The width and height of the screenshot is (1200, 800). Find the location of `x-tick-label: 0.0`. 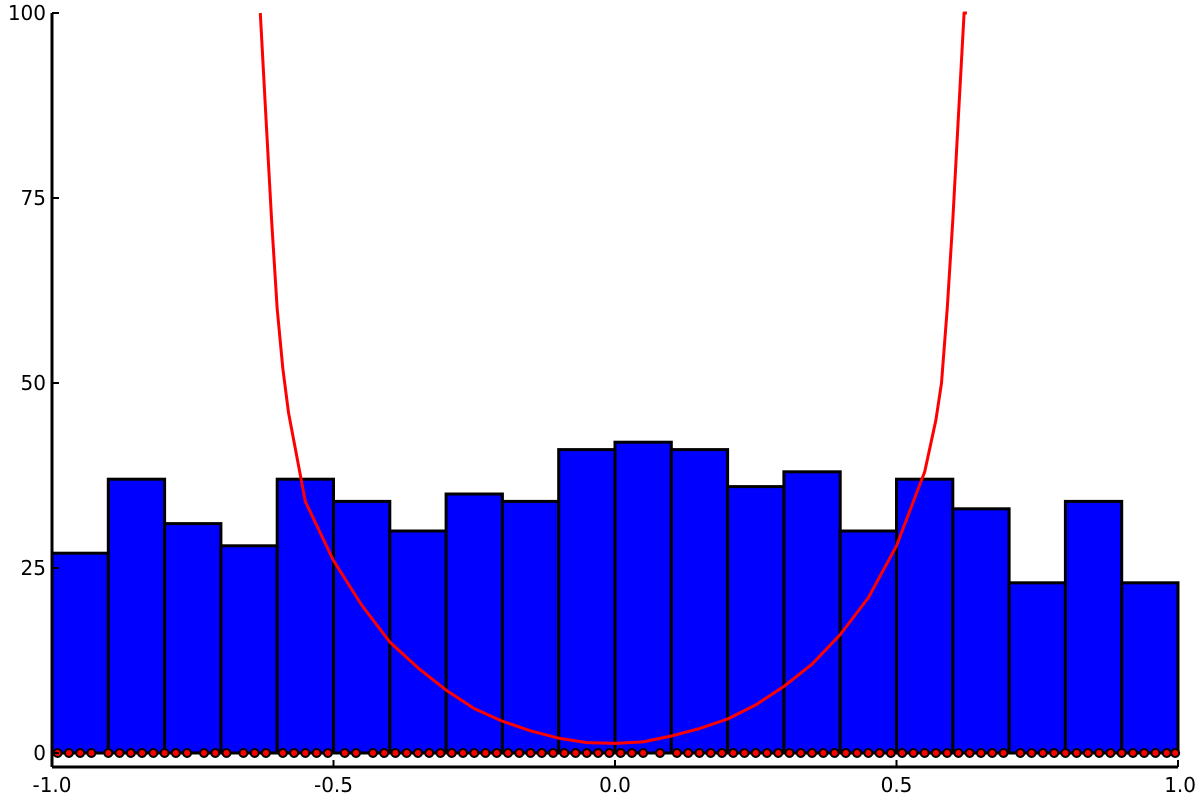

x-tick-label: 0.0 is located at coordinates (615, 785).